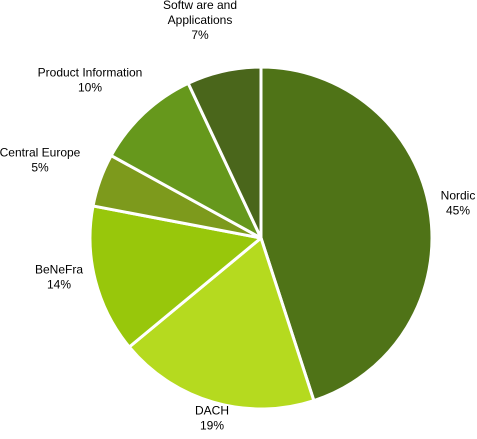 This screenshot has height=439, width=477. What do you see at coordinates (212, 426) in the screenshot?
I see `slice-percent-label: 19%` at bounding box center [212, 426].